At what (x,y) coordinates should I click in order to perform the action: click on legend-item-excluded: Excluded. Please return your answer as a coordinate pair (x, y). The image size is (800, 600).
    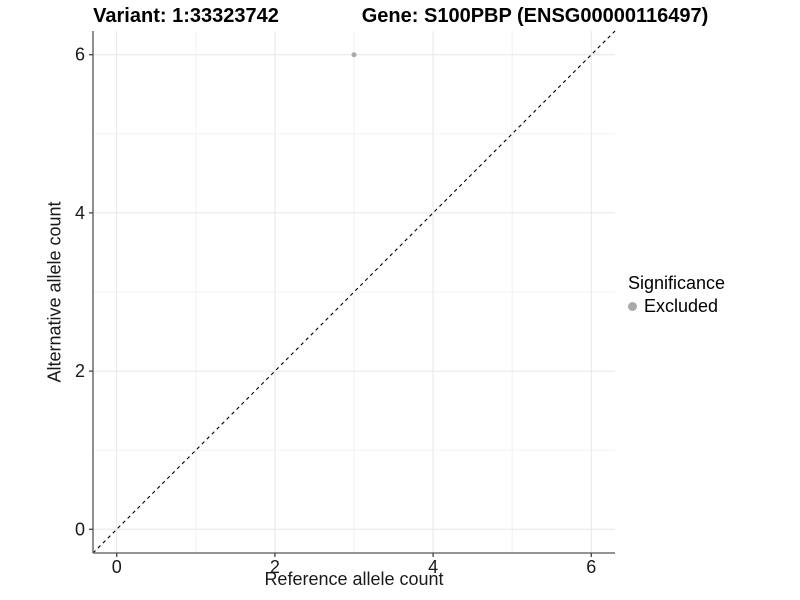
    Looking at the image, I should click on (676, 306).